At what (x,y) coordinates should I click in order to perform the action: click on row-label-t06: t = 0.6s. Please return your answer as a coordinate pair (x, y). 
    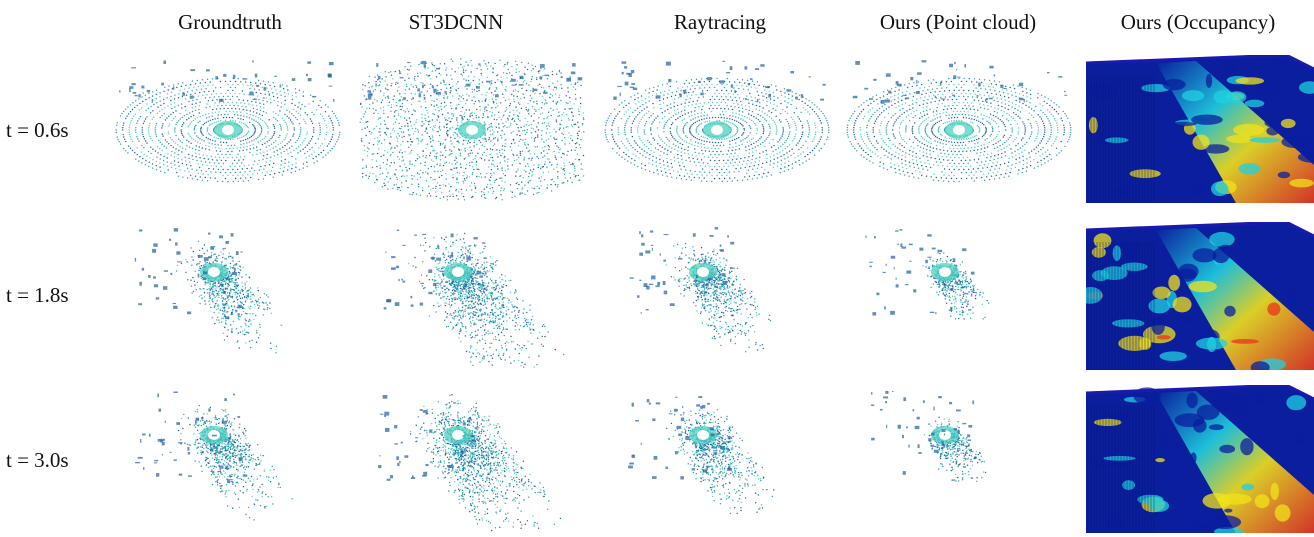
    Looking at the image, I should click on (37, 130).